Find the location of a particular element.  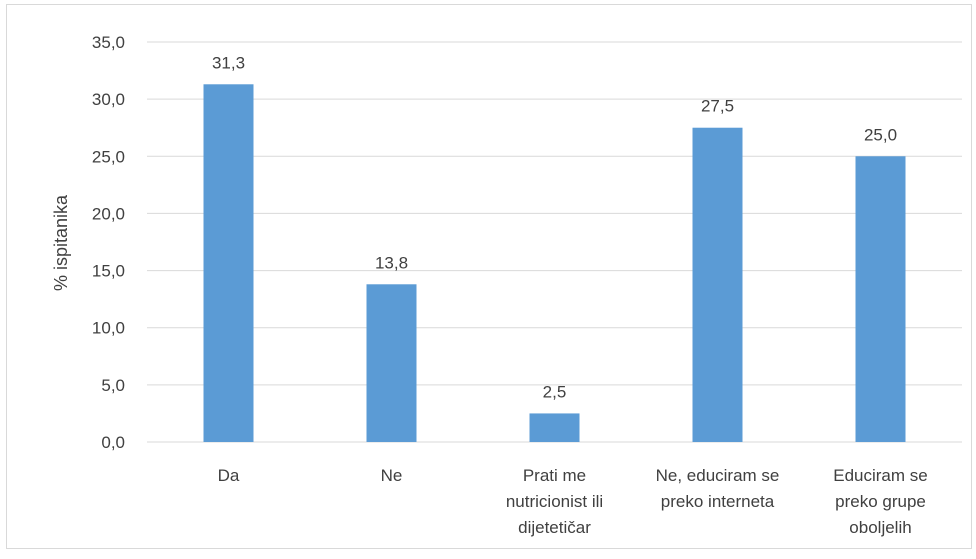

x-category-label-line: Ne, educiram se is located at coordinates (718, 475).